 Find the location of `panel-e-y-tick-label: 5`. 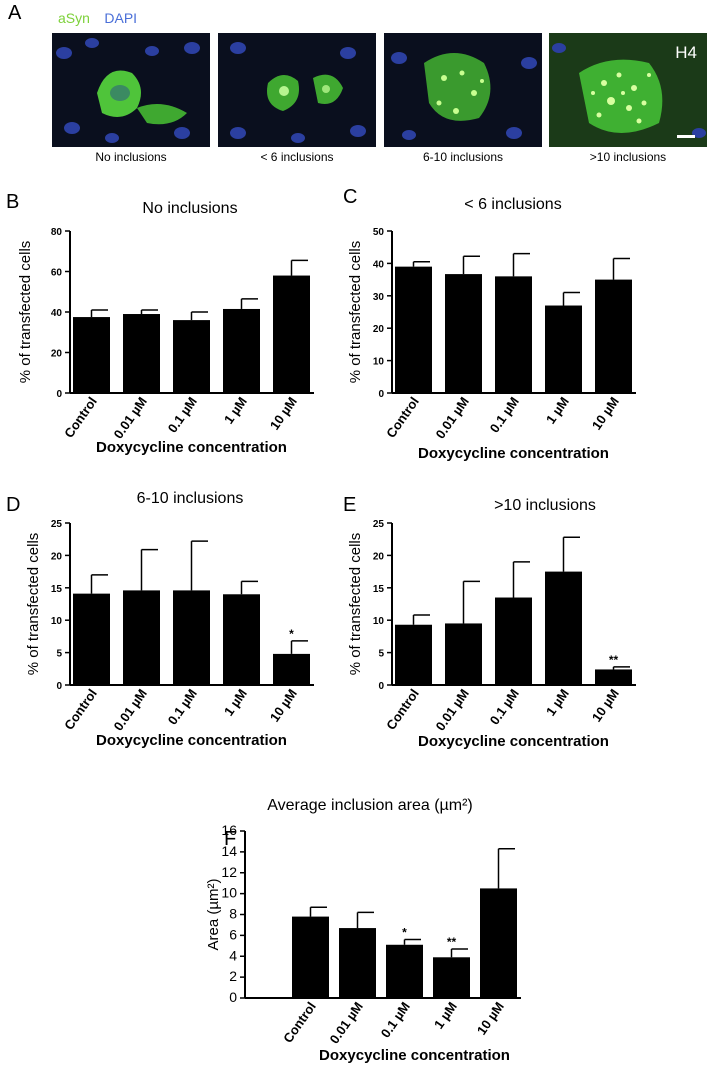

panel-e-y-tick-label: 5 is located at coordinates (381, 654).